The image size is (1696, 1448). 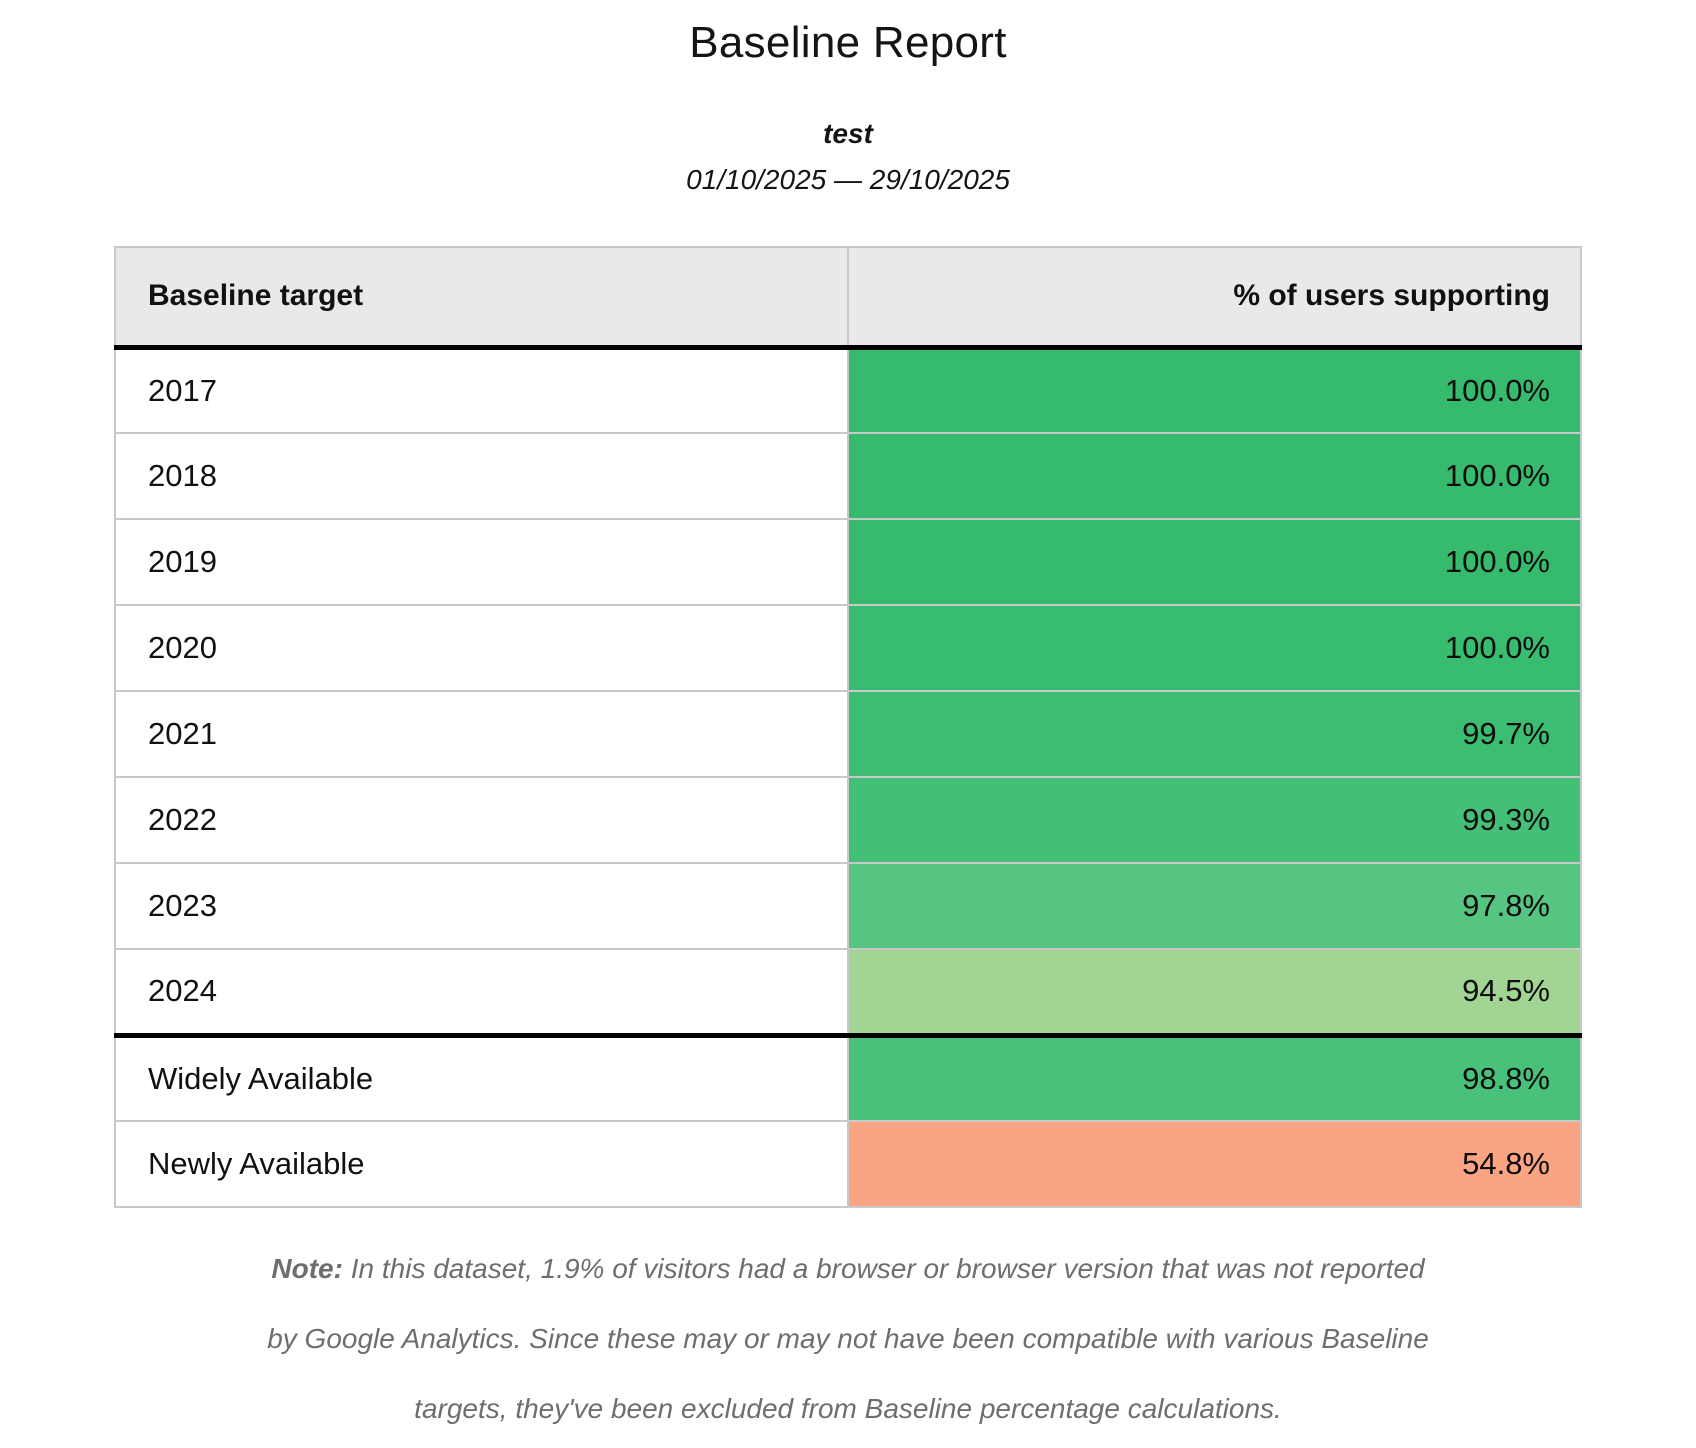 I want to click on percent-supporting-cell: 94.5%, so click(x=1214, y=991).